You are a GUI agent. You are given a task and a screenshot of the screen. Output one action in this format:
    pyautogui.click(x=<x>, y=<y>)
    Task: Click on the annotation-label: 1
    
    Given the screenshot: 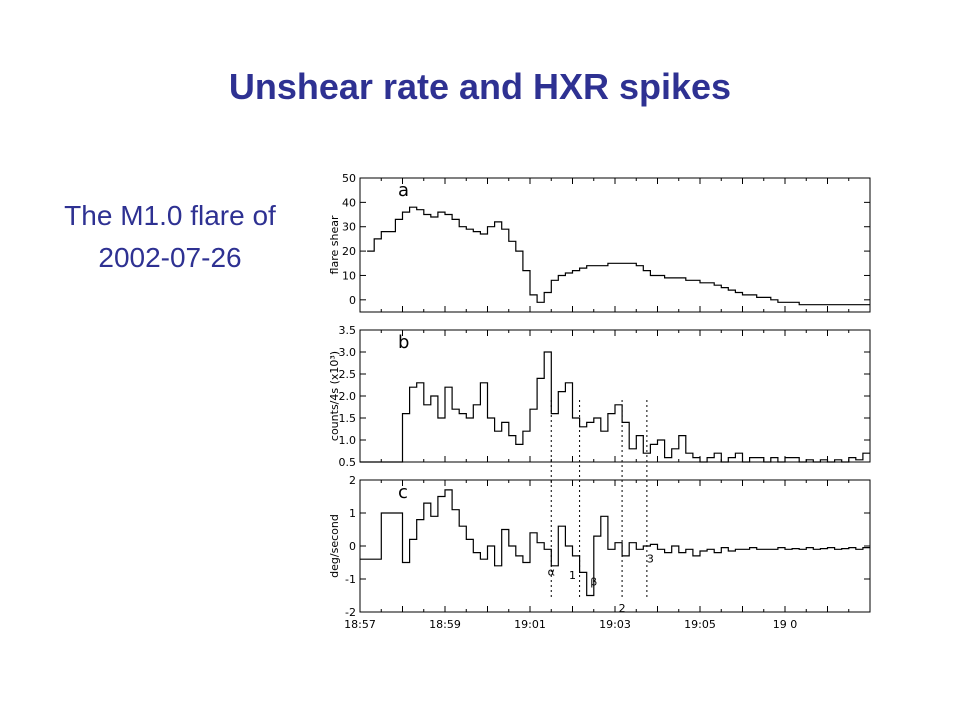 What is the action you would take?
    pyautogui.click(x=572, y=575)
    